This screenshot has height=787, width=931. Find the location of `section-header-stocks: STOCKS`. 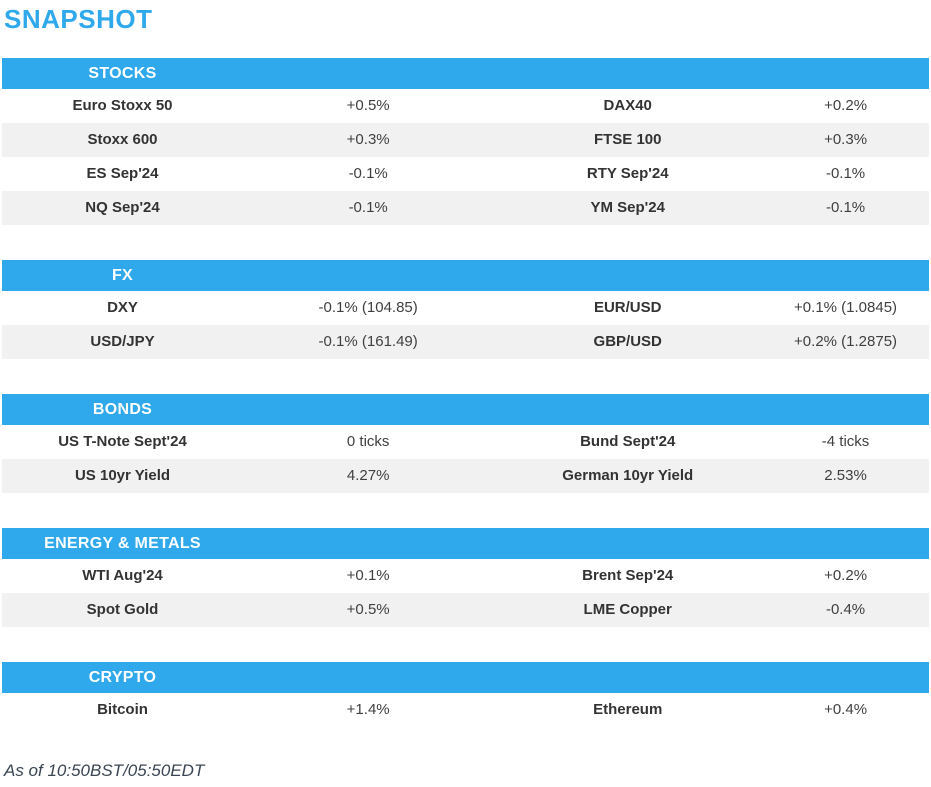

section-header-stocks: STOCKS is located at coordinates (465, 73).